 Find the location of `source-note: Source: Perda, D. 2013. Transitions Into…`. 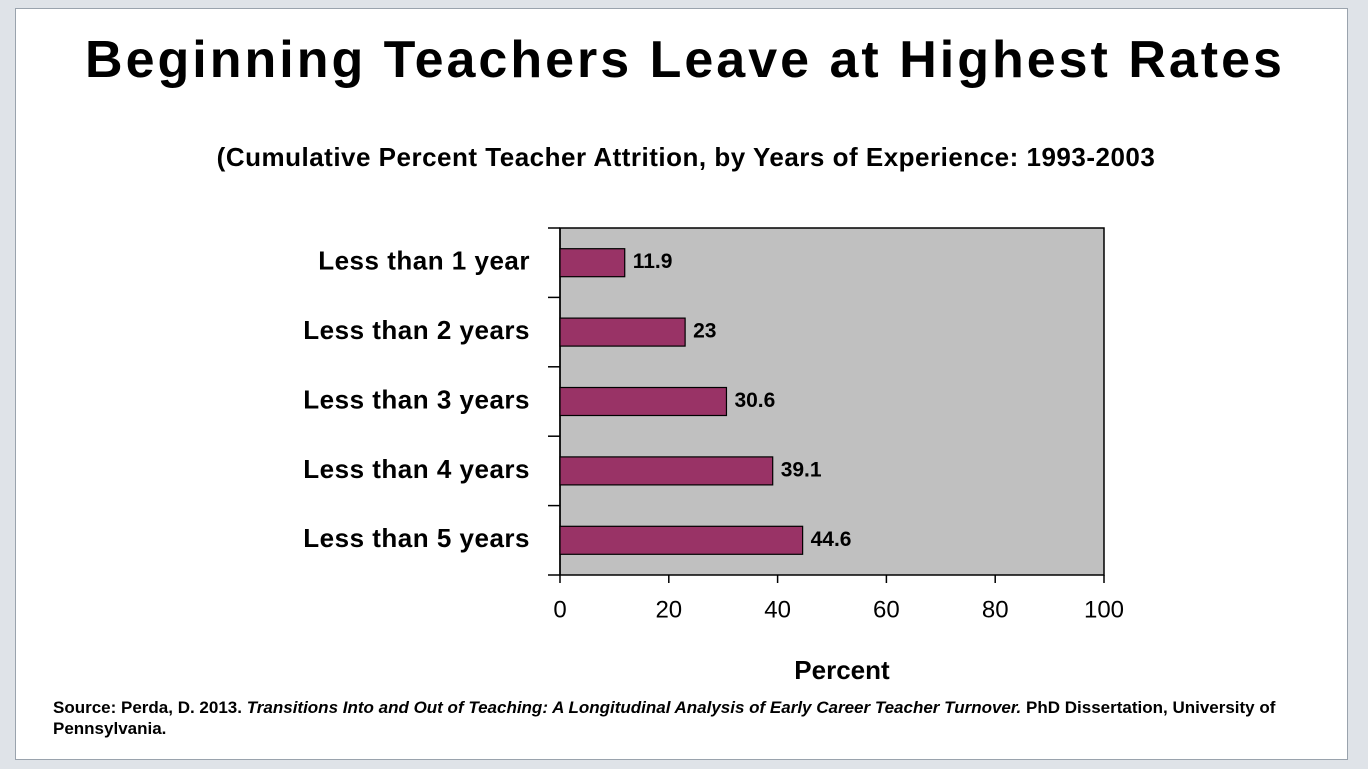

source-note: Source: Perda, D. 2013. Transitions Into… is located at coordinates (673, 718).